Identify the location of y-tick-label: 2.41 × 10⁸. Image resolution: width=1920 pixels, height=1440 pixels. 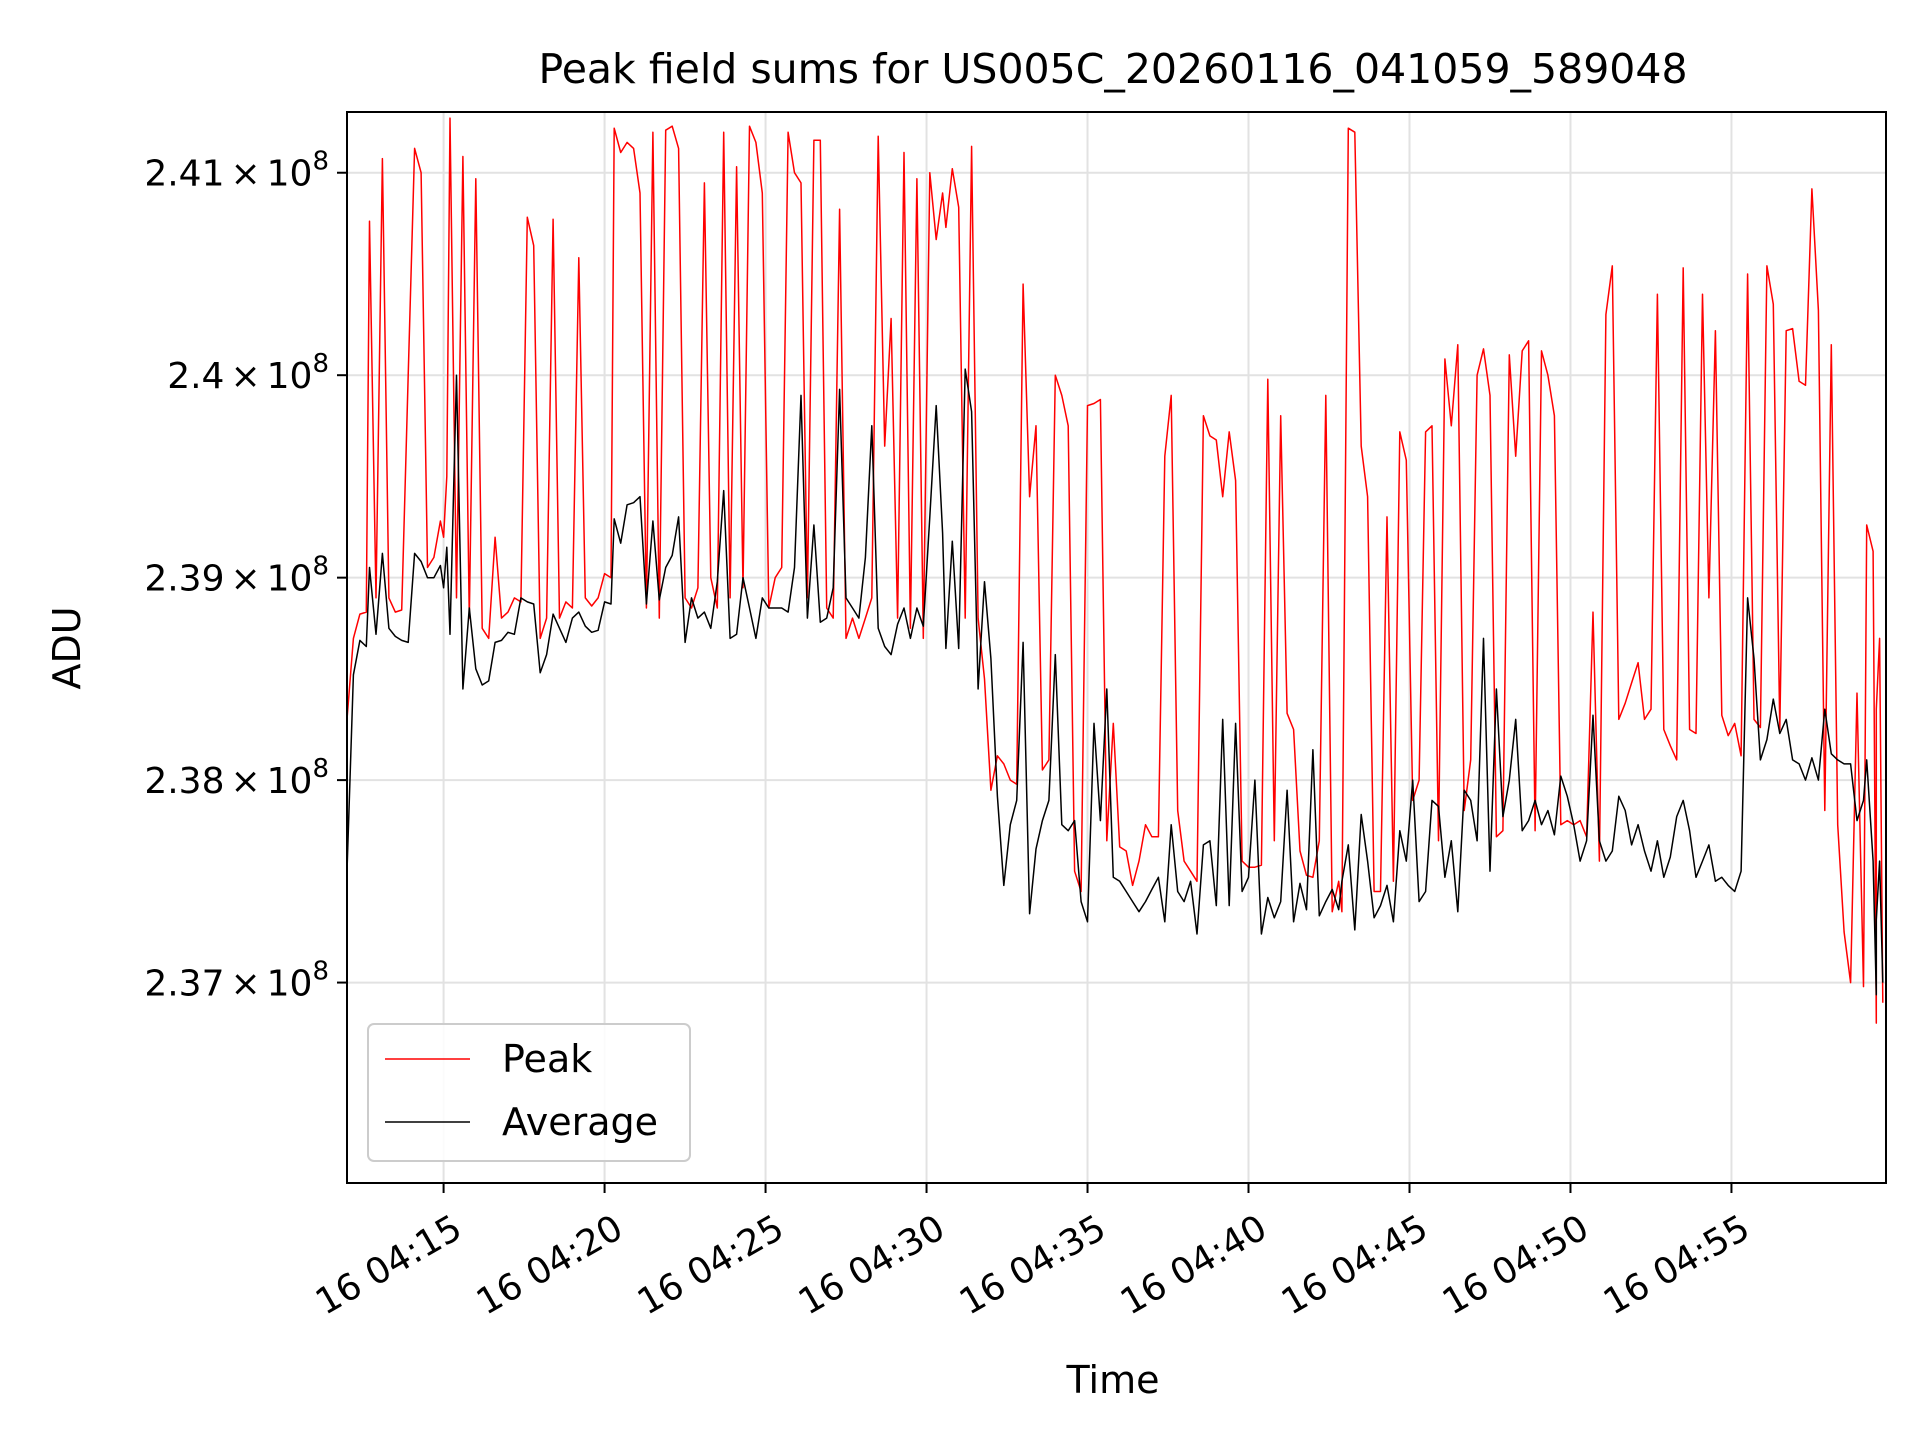
(236, 171).